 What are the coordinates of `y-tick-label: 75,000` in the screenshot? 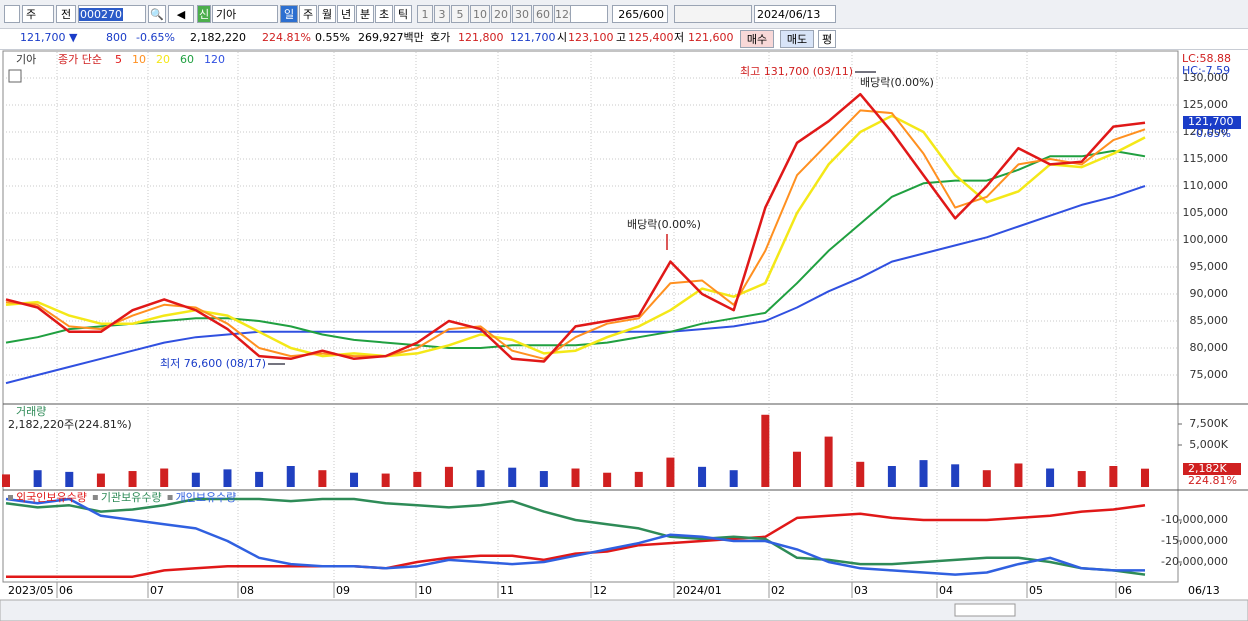 It's located at (1209, 374).